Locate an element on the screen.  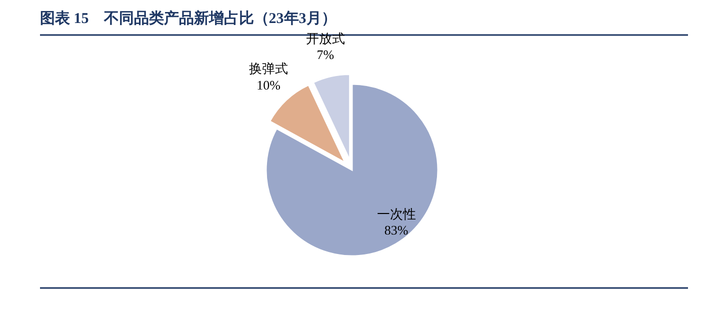
chart-title: 图表 15 不同品类产品新增占比（23年3月） is located at coordinates (188, 18).